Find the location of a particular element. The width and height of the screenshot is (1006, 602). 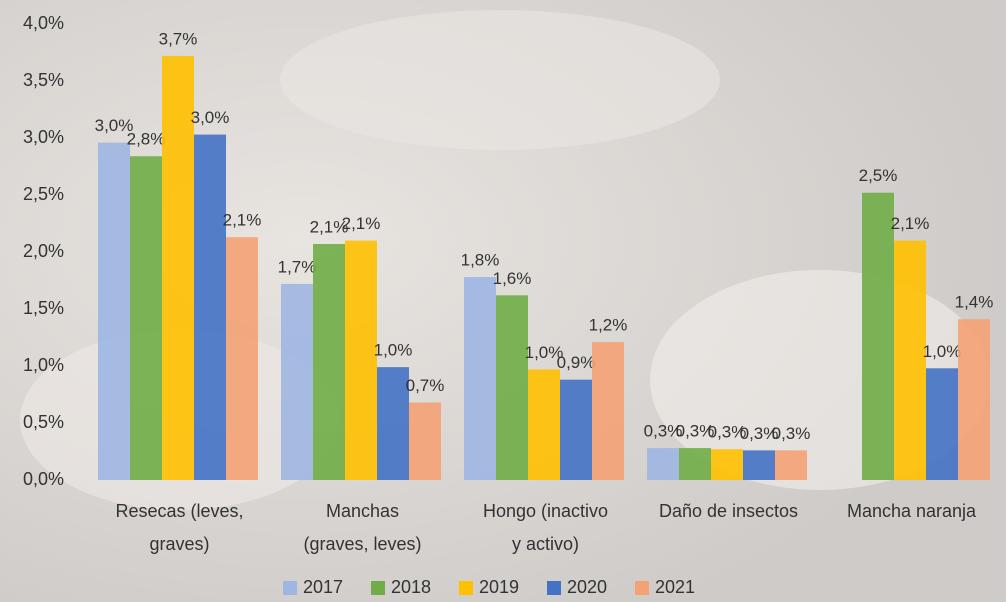

y-tick-label: 1,5% is located at coordinates (43, 308).